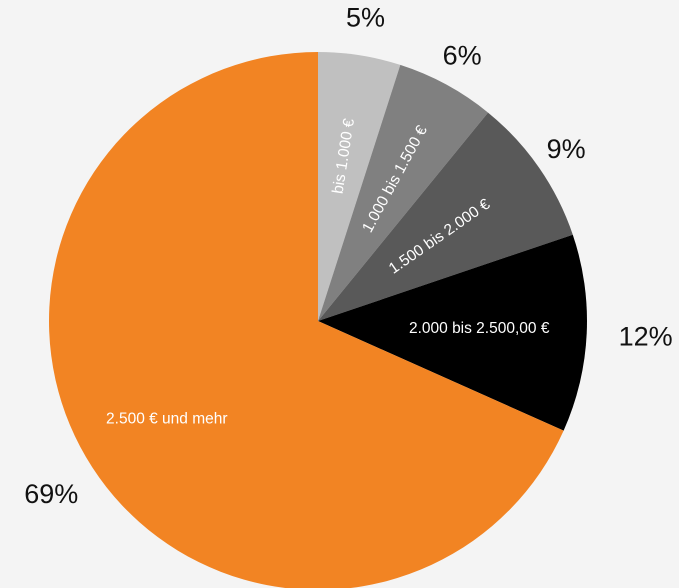  What do you see at coordinates (479, 328) in the screenshot?
I see `slice-label: 2.000 bis 2.500,00 €` at bounding box center [479, 328].